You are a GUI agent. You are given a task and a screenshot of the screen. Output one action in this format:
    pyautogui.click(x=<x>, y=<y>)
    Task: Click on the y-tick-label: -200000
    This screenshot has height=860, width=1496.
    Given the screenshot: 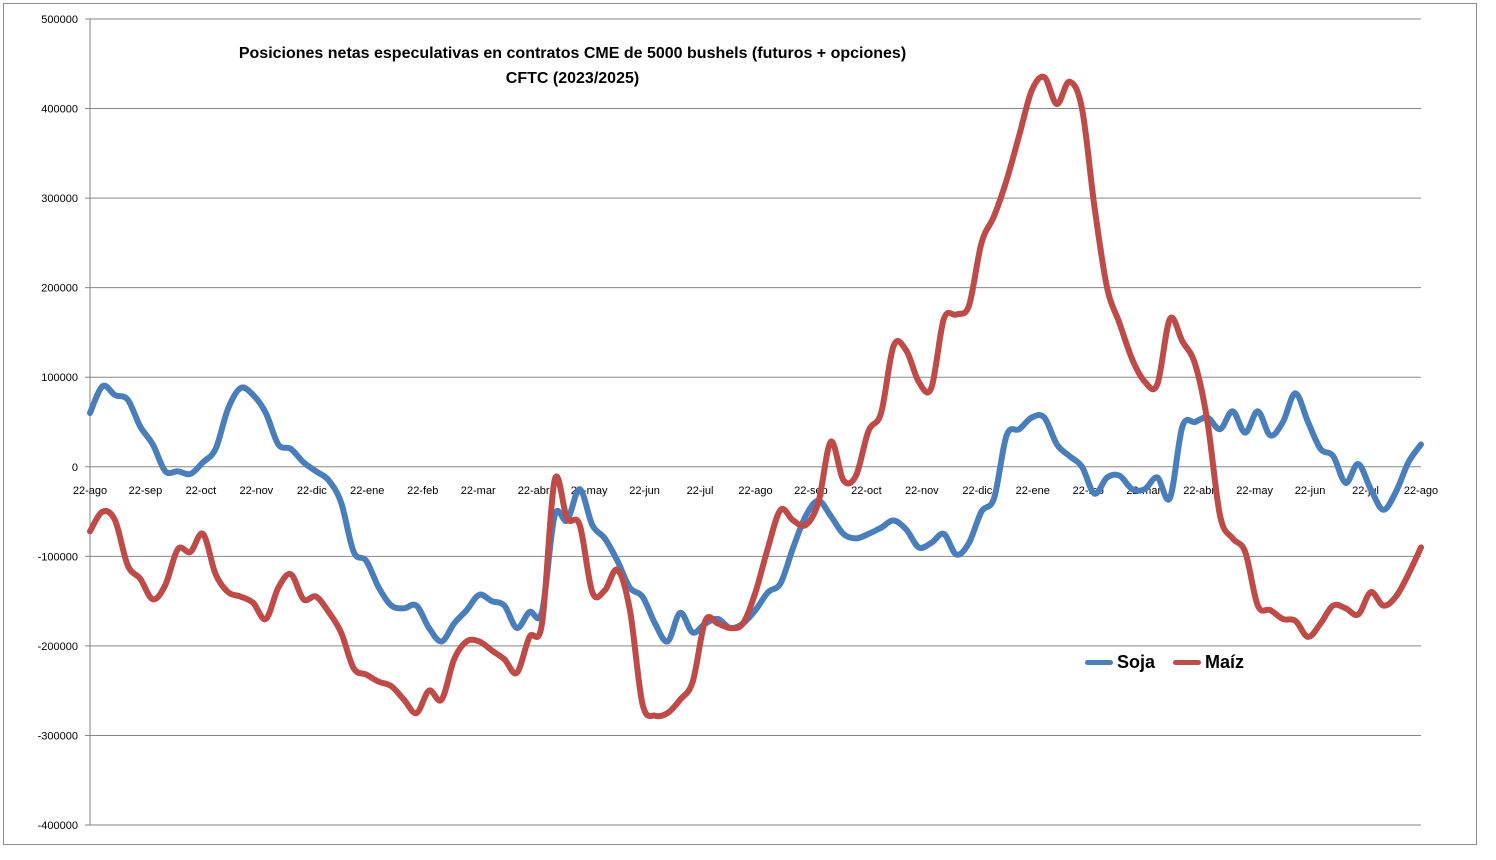 What is the action you would take?
    pyautogui.click(x=58, y=647)
    